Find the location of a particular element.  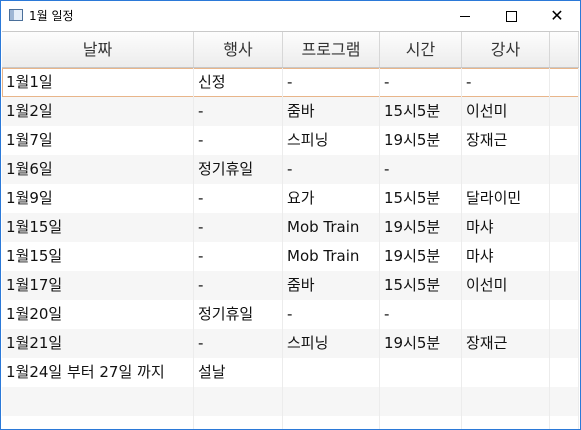

table-row: 1월17일 - 줌바 15시5분 이선미 is located at coordinates (290, 285).